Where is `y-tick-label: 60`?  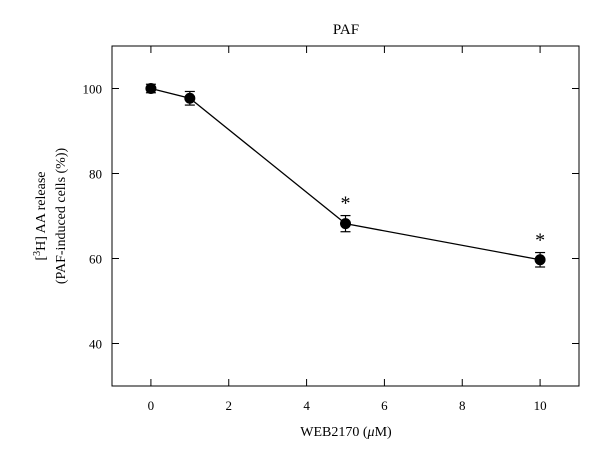
y-tick-label: 60 is located at coordinates (95, 259).